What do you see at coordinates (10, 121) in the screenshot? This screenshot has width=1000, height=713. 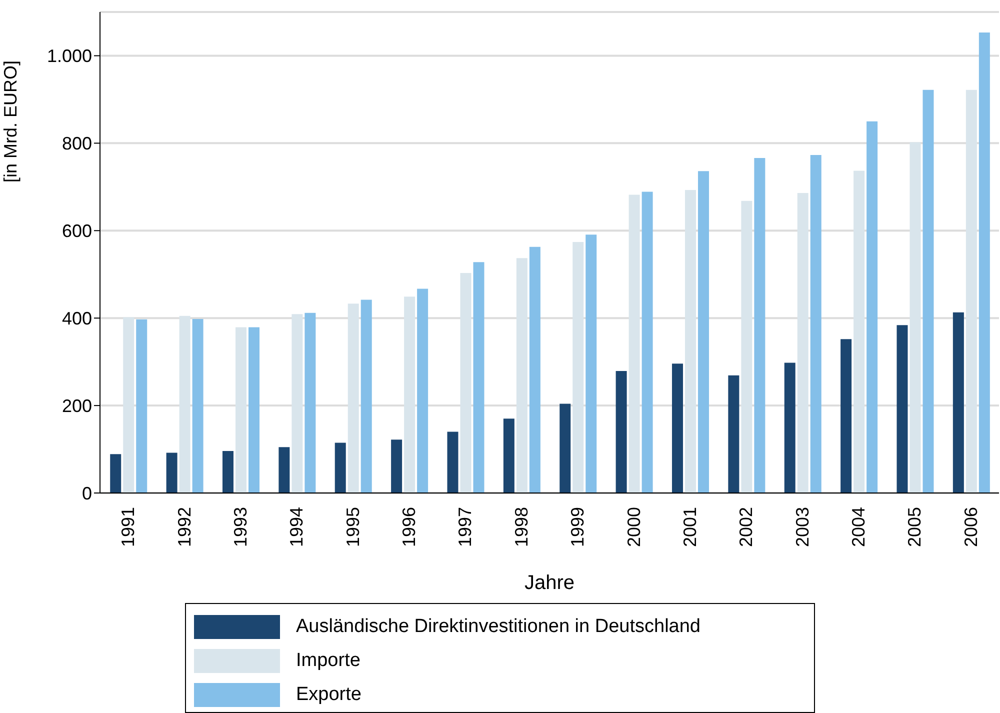 I see `y-axis-title: [in Mrd. EURO]` at bounding box center [10, 121].